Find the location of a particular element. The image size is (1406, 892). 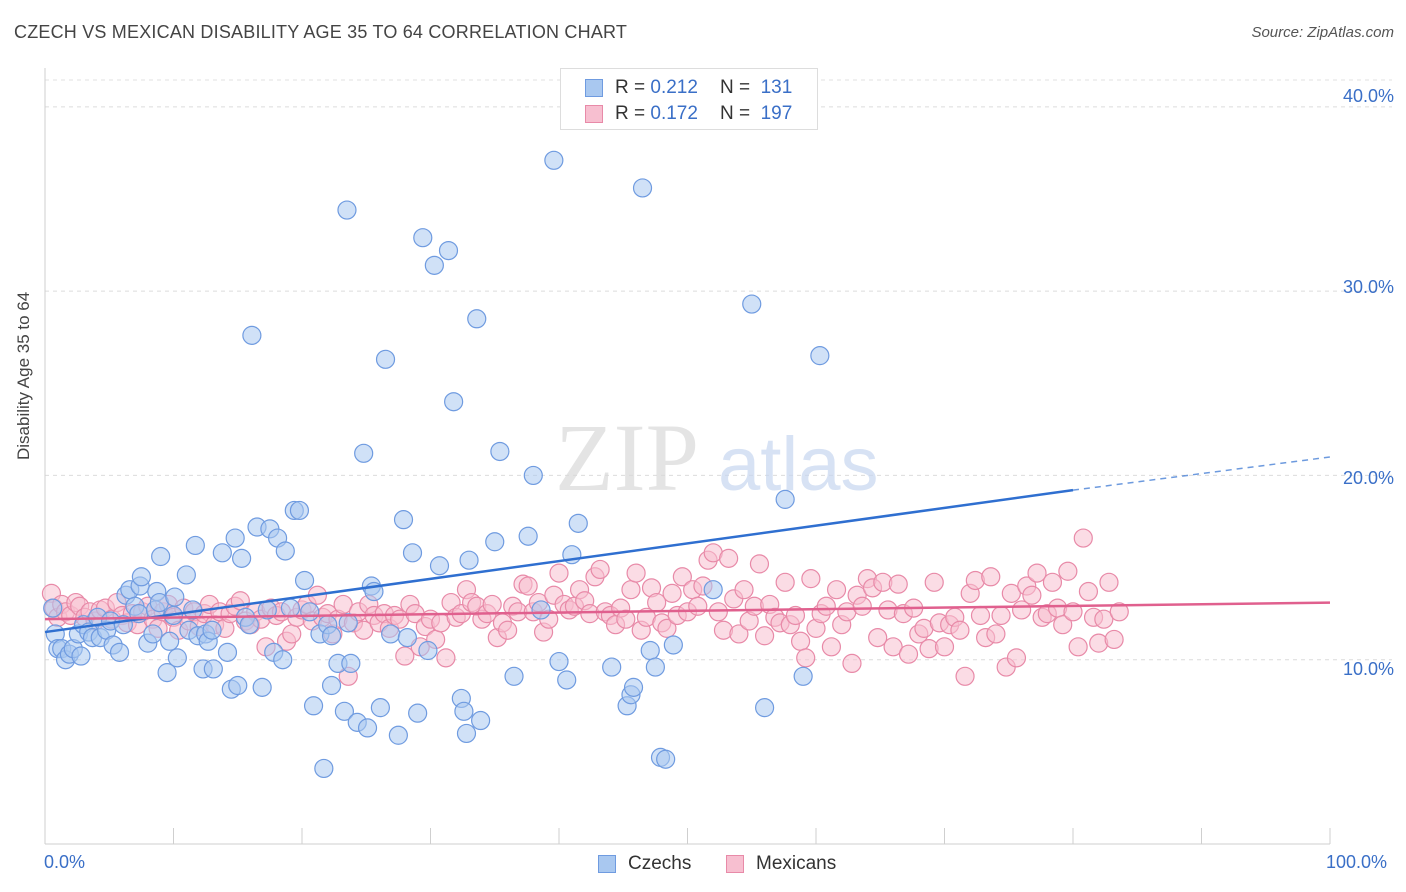

watermark-atlas: atlas is located at coordinates (798, 464).